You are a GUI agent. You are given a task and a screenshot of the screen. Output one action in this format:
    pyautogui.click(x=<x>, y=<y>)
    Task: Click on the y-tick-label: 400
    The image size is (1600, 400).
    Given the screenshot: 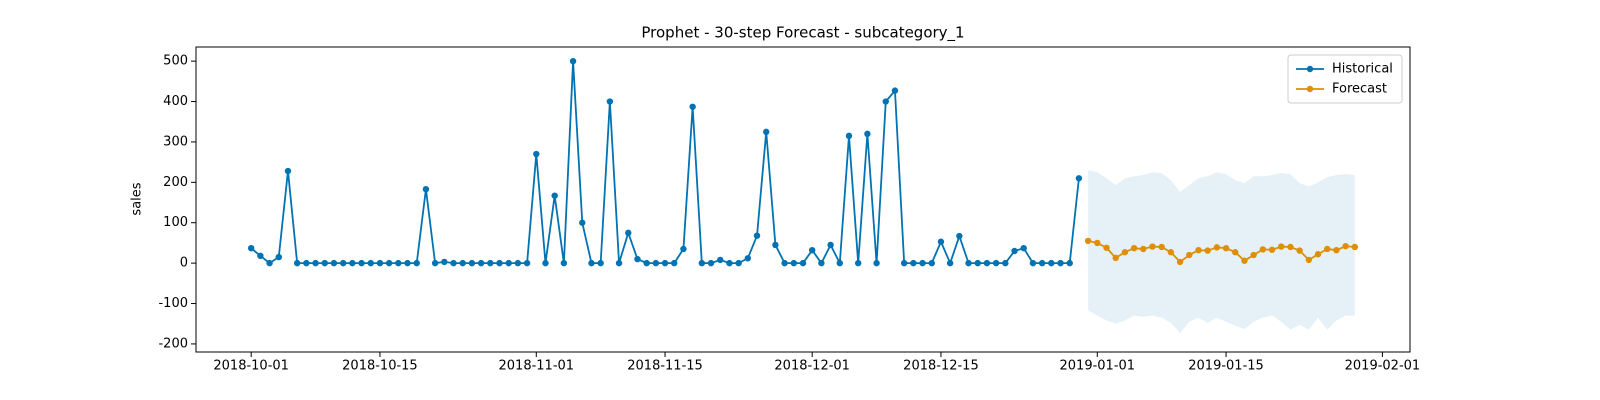 What is the action you would take?
    pyautogui.click(x=175, y=101)
    